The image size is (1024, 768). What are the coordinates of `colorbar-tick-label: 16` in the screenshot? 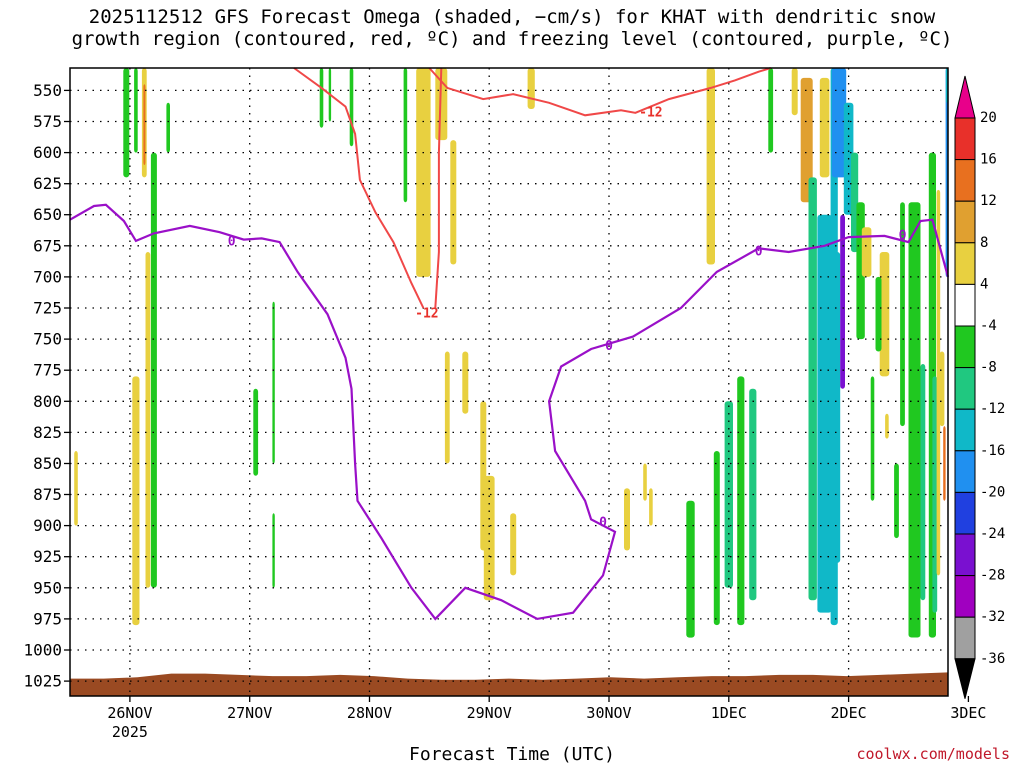 It's located at (988, 160).